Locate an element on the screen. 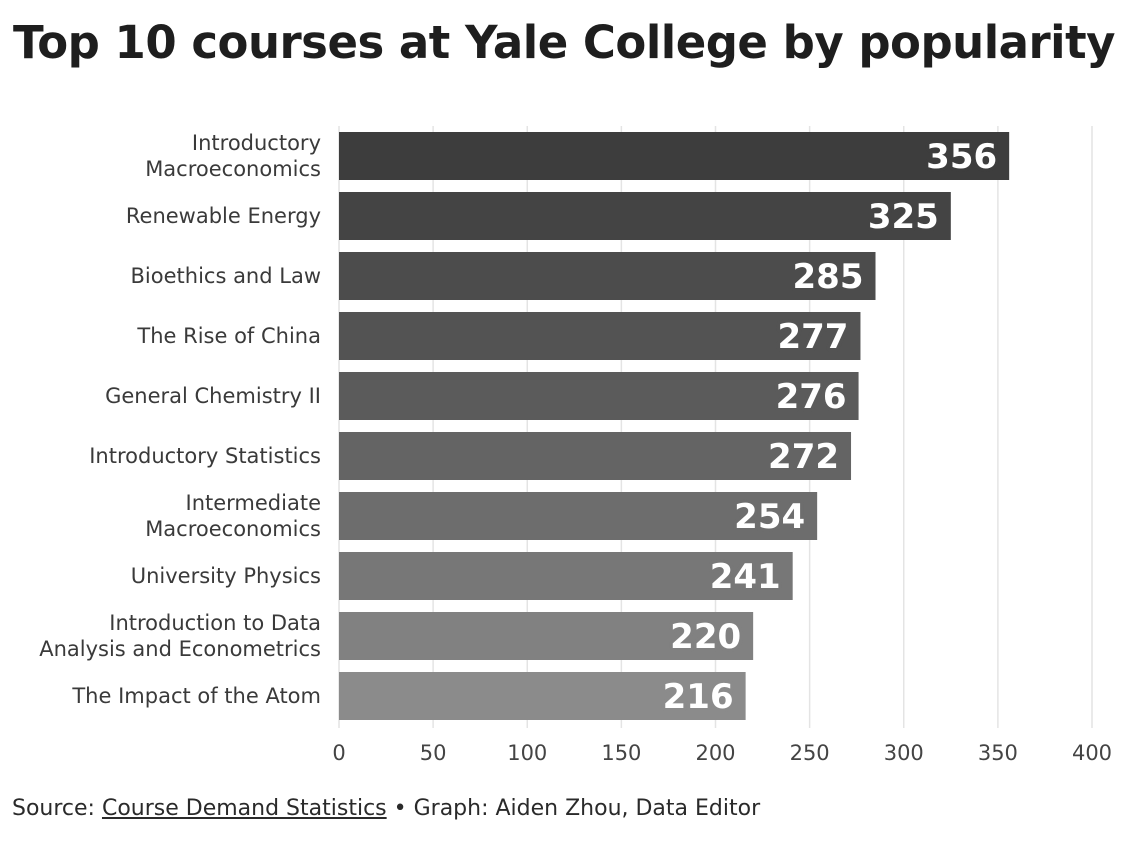 The height and width of the screenshot is (844, 1128). category-label: Introductory Macroeconomics is located at coordinates (233, 156).